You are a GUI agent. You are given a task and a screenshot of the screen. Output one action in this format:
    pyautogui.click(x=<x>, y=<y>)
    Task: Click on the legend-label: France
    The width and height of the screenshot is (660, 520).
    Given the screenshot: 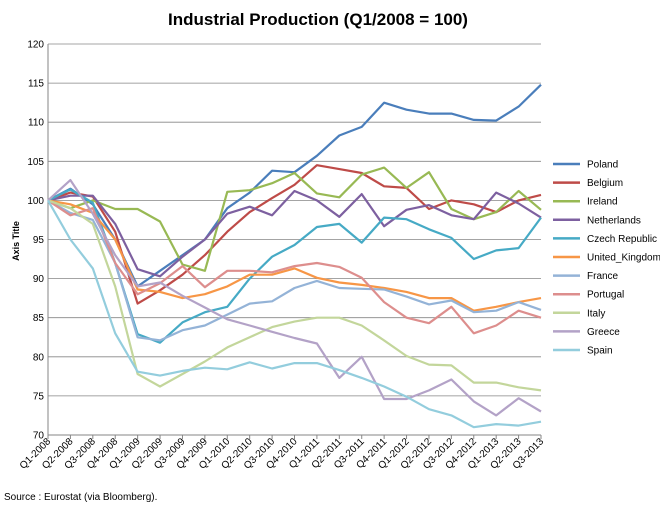 What is the action you would take?
    pyautogui.click(x=603, y=276)
    